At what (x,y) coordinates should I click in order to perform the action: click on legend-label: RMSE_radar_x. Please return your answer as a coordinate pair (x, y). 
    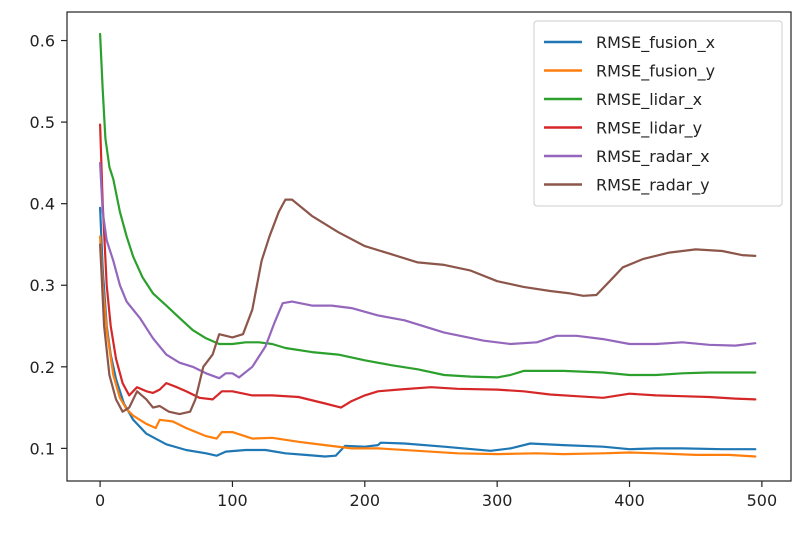
    Looking at the image, I should click on (653, 157).